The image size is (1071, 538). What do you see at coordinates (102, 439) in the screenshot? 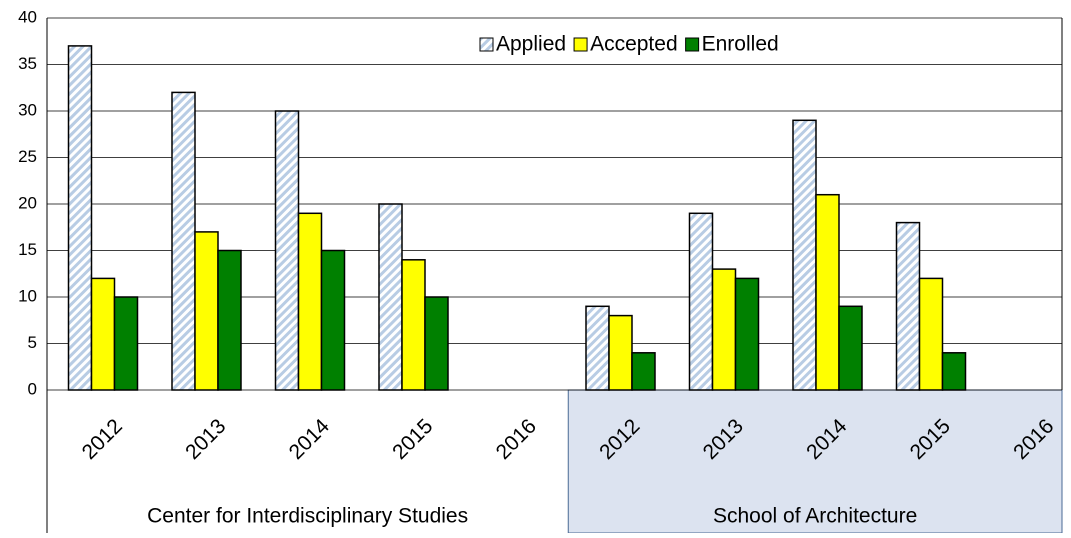
I see `x-tick-label: 2012` at bounding box center [102, 439].